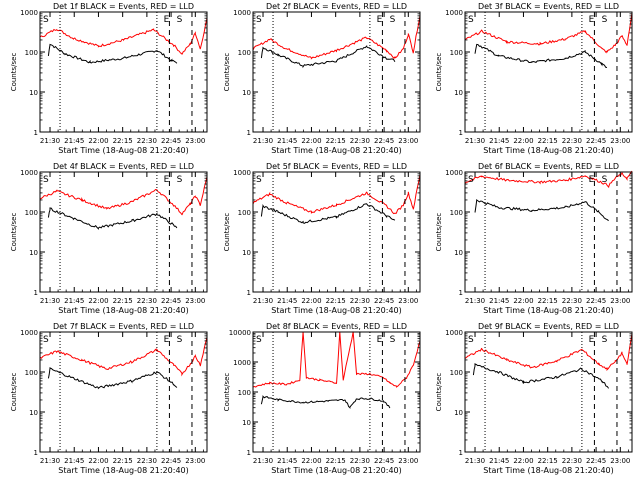 The height and width of the screenshot is (480, 640). Describe the element at coordinates (123, 326) in the screenshot. I see `panel-title: Det 7f BLACK = Events, RED = LLD` at that location.